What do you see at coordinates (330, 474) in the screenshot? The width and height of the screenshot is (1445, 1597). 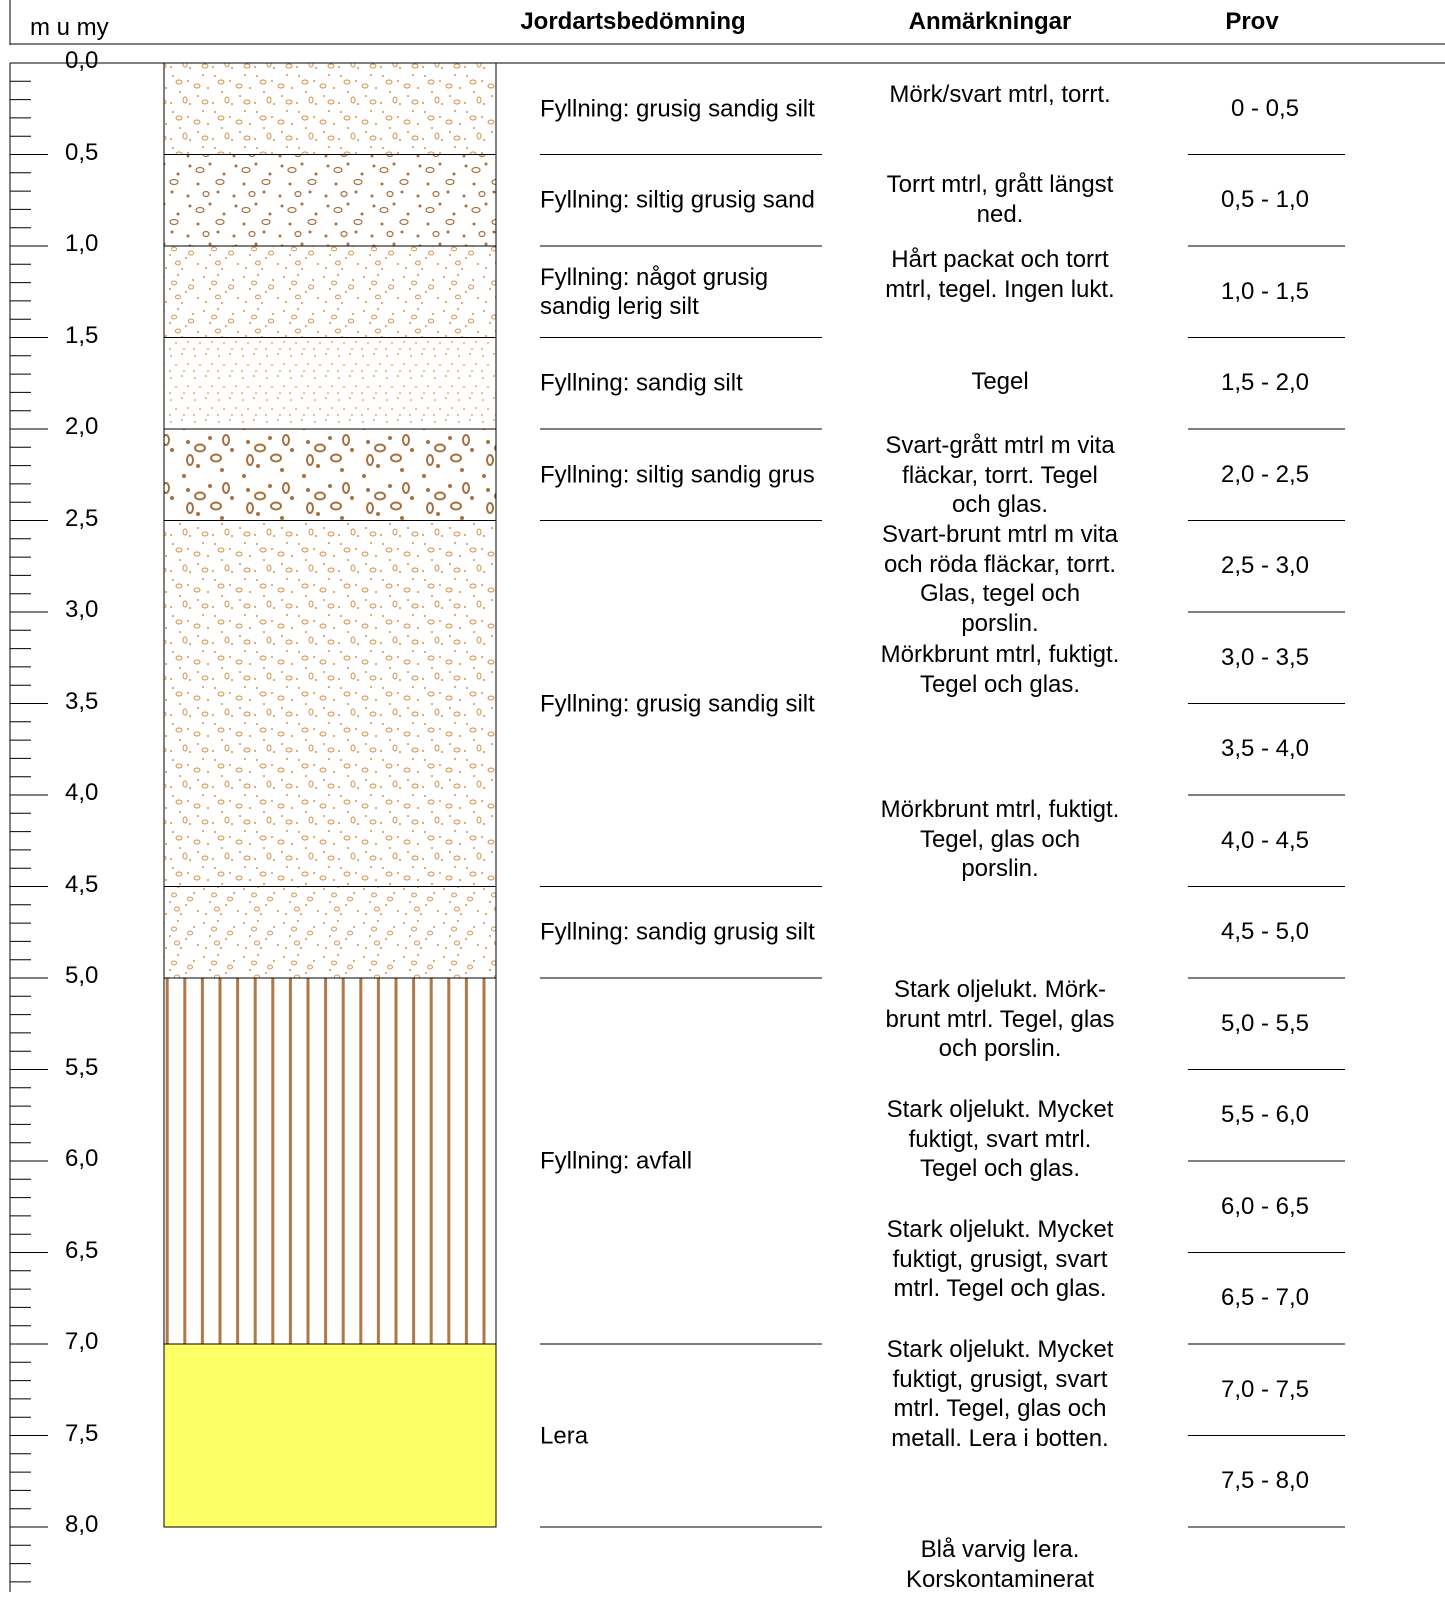 I see `soil-layer-siltig-sandig-grus` at bounding box center [330, 474].